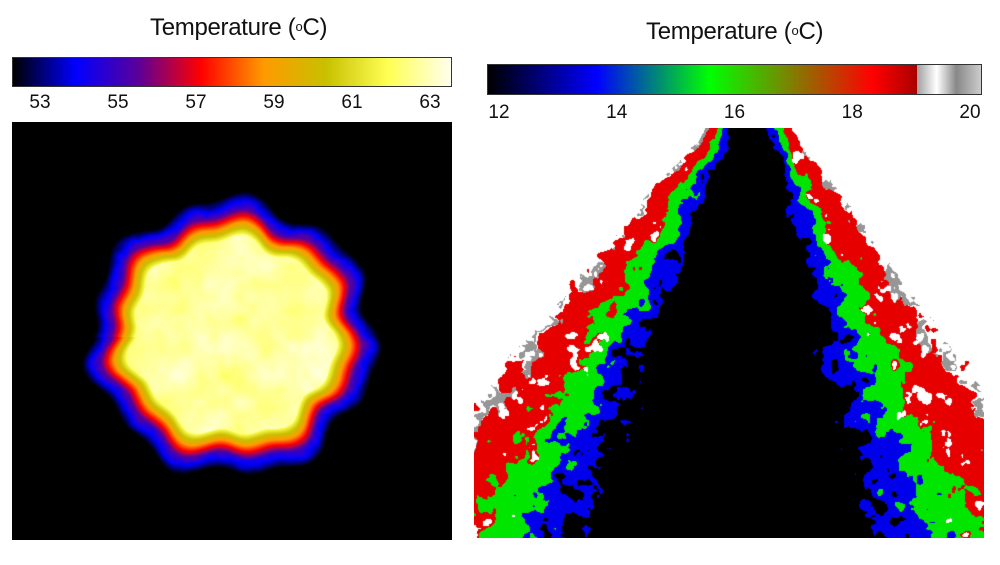  What do you see at coordinates (734, 79) in the screenshot?
I see `colorbar-right` at bounding box center [734, 79].